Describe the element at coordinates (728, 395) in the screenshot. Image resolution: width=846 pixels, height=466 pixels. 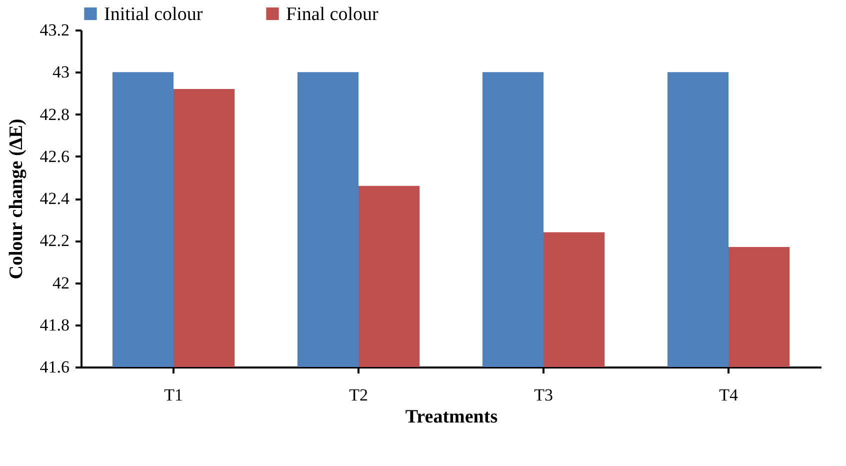
I see `x-tick-label: T4` at that location.